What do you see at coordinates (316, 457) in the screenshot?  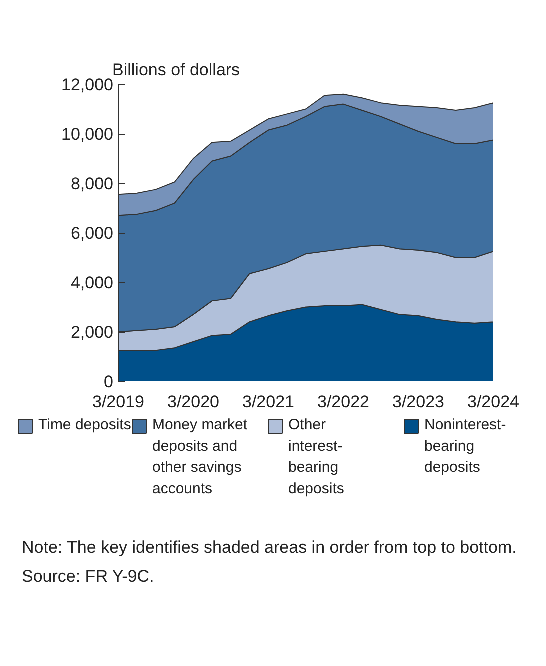 I see `legend-label: Other interest-bearing deposits` at bounding box center [316, 457].